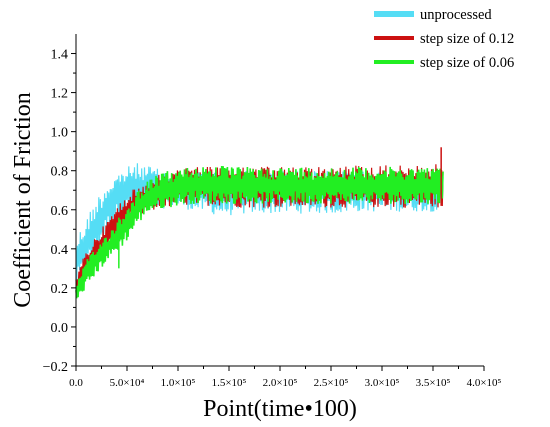 The height and width of the screenshot is (427, 550). What do you see at coordinates (60, 94) in the screenshot?
I see `y-tick-label: 1.2` at bounding box center [60, 94].